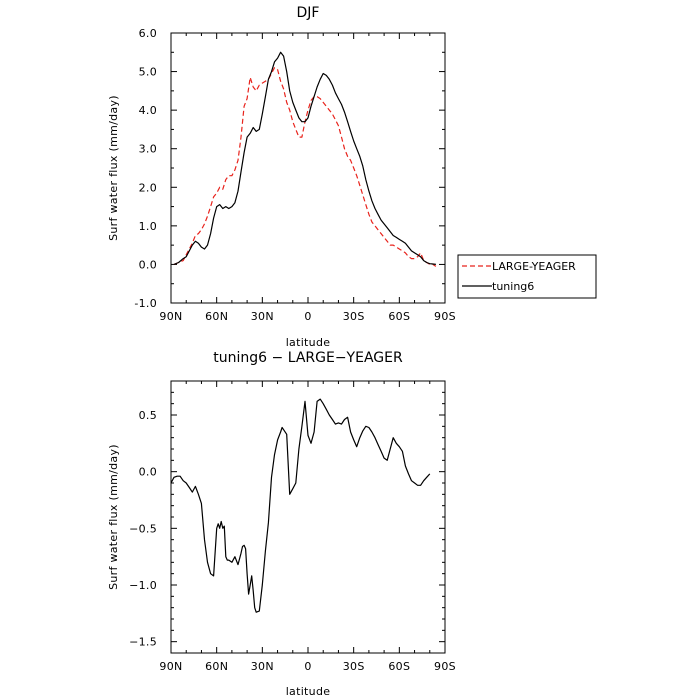  Describe the element at coordinates (305, 167) in the screenshot. I see `top-series-line-large-yeager` at that location.